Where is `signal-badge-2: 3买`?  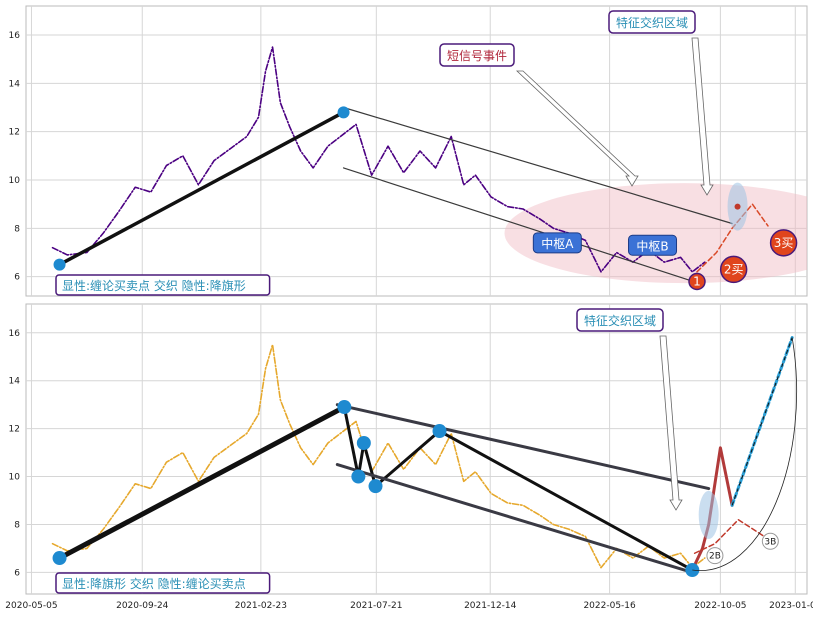
signal-badge-2: 3买 is located at coordinates (783, 243).